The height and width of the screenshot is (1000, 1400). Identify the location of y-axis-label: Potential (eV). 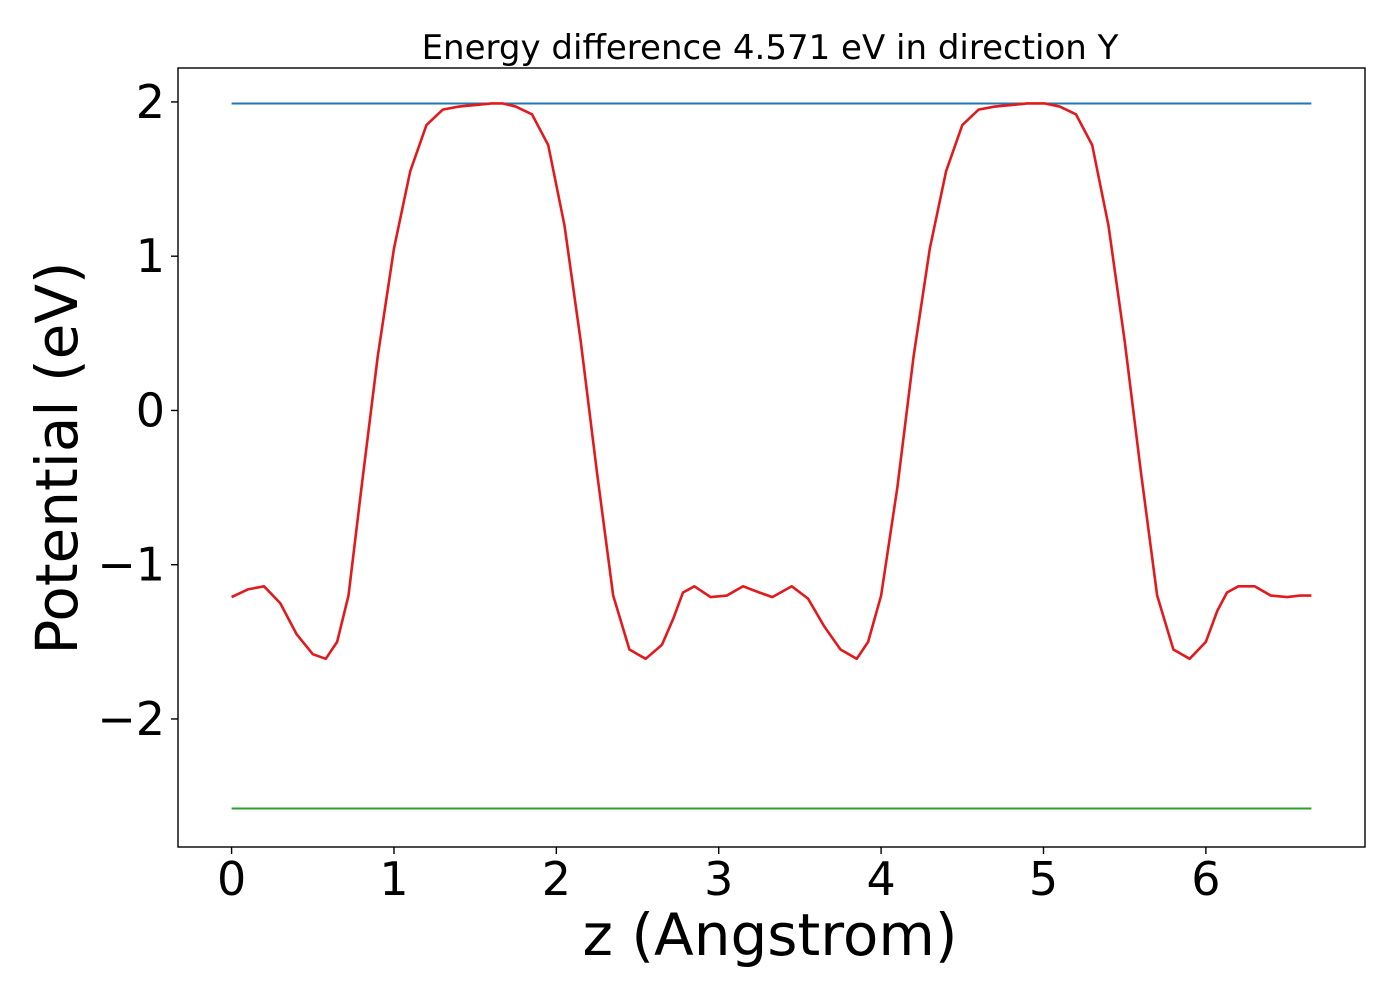
(57, 457).